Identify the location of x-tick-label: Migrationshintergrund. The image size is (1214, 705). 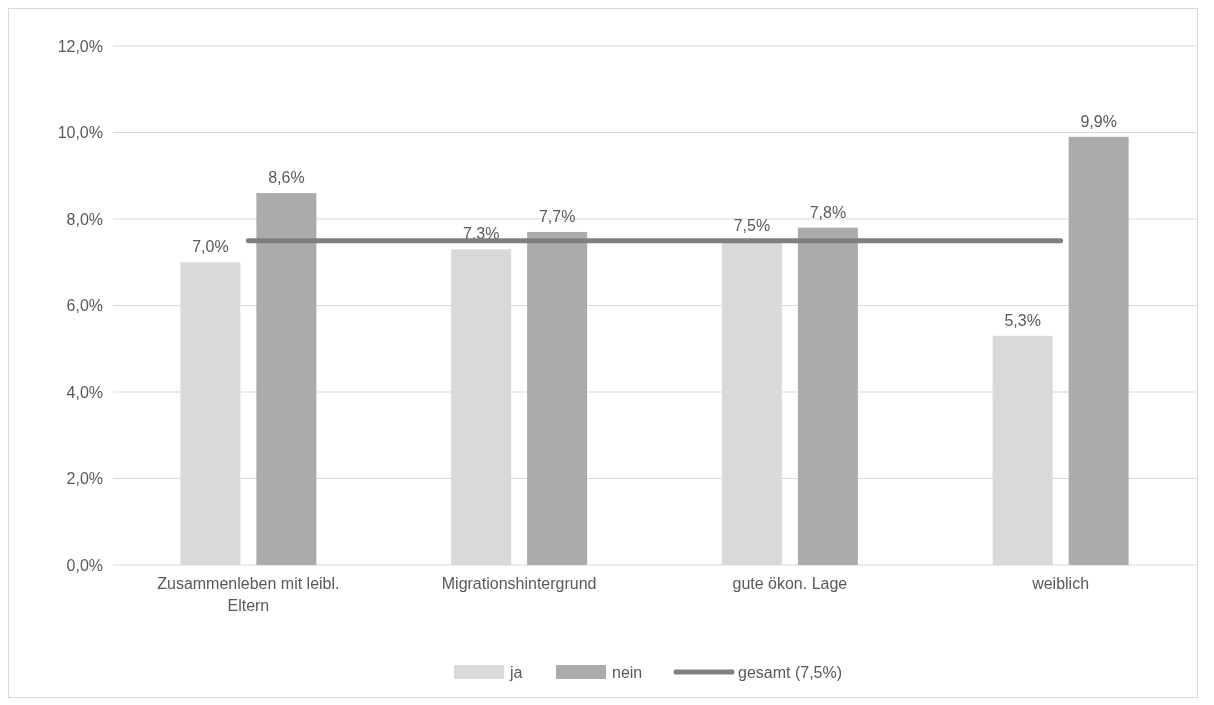
(519, 583).